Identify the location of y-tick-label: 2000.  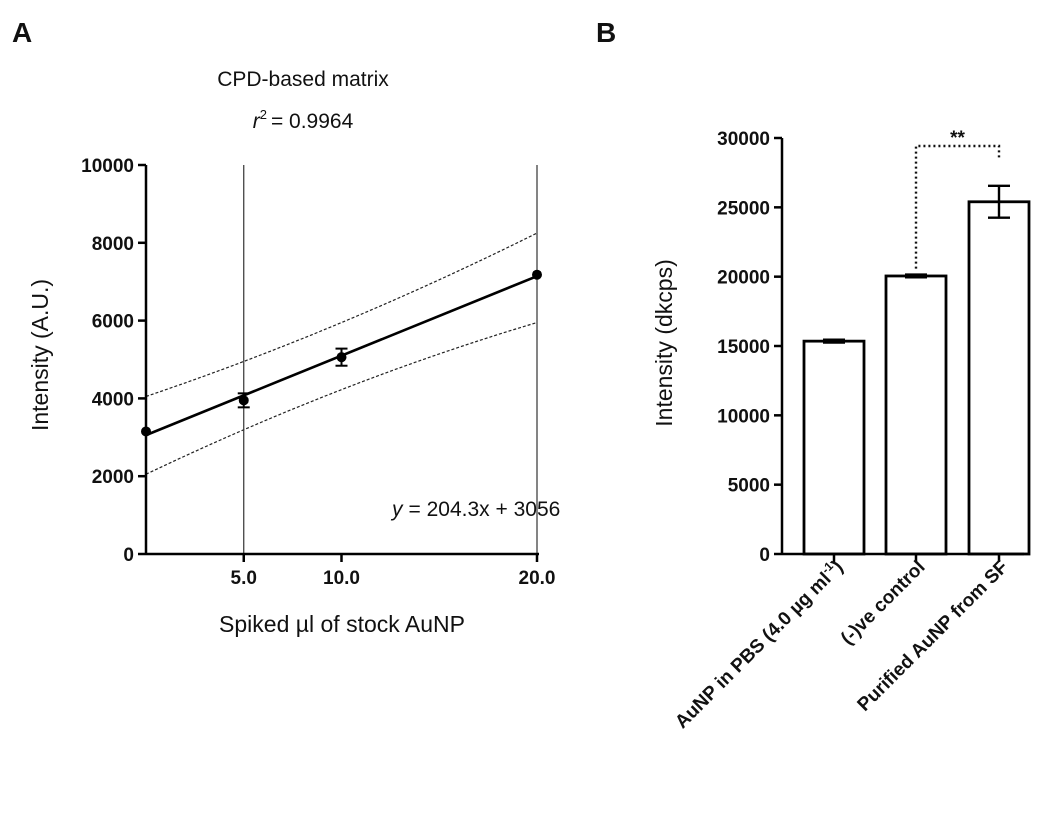
(113, 477).